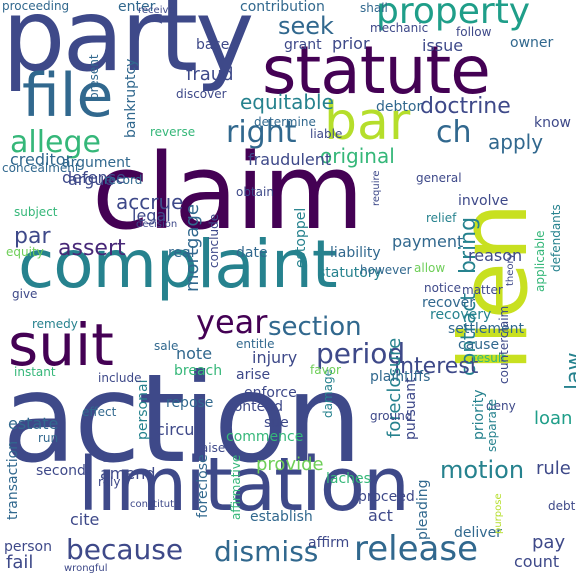 The image size is (576, 576). I want to click on word-favor: favor, so click(325, 370).